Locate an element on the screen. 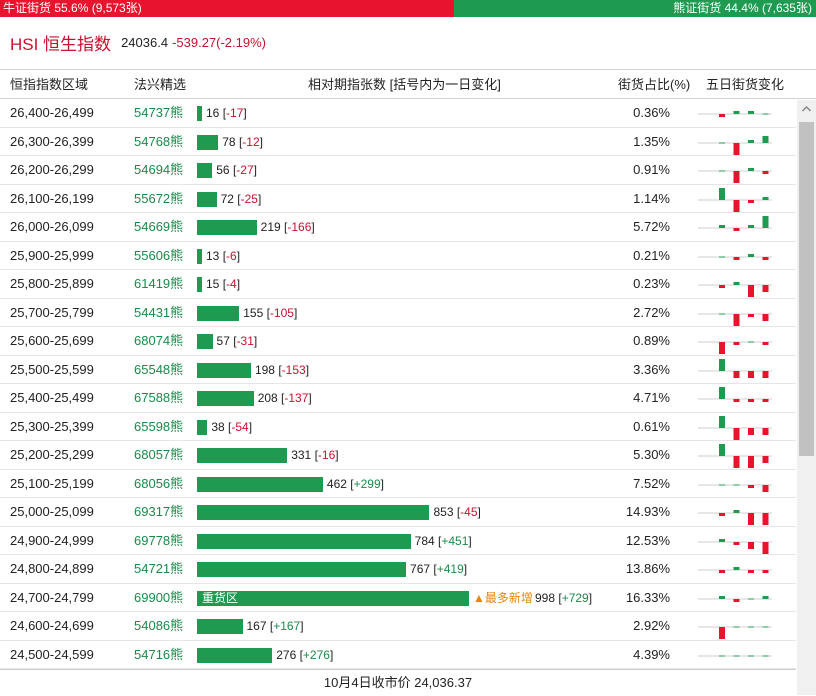 Image resolution: width=816 pixels, height=696 pixels. warrant-code-link: 54716熊 is located at coordinates (159, 654).